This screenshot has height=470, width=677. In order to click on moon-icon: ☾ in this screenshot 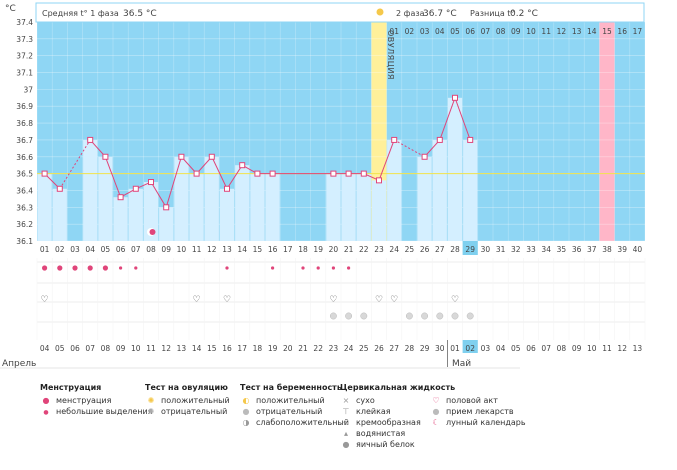, I will do `click(436, 422)`.